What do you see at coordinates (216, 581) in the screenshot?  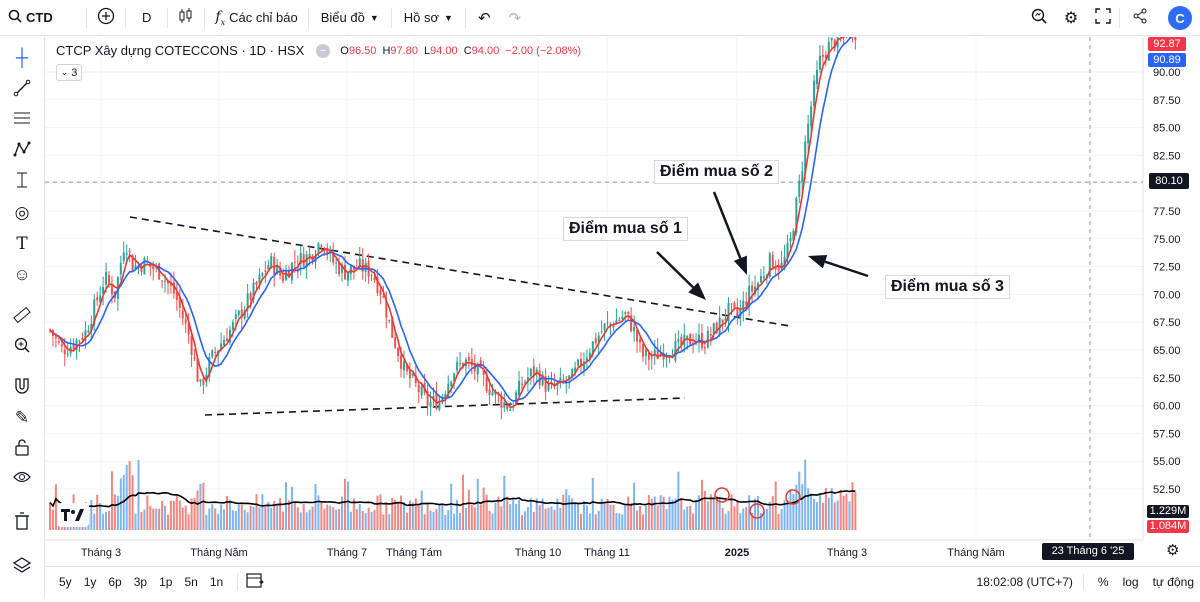 I see `range-1n: 1n` at bounding box center [216, 581].